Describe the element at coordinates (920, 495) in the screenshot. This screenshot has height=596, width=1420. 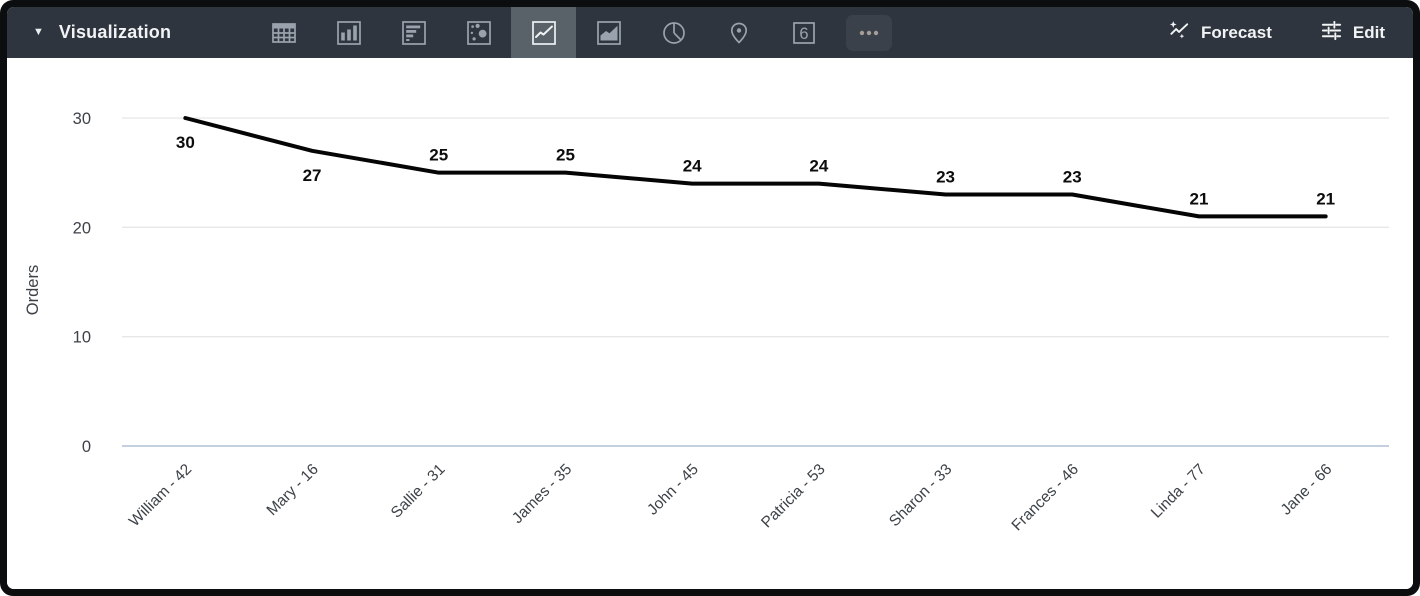
I see `x-axis-label: Sharon - 33` at that location.